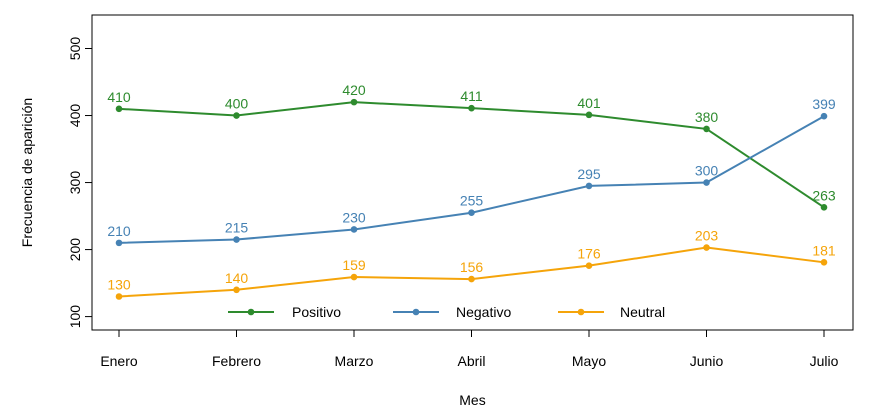 Image resolution: width=879 pixels, height=420 pixels. I want to click on y-axis: 100 200 300 400 500, so click(80, 183).